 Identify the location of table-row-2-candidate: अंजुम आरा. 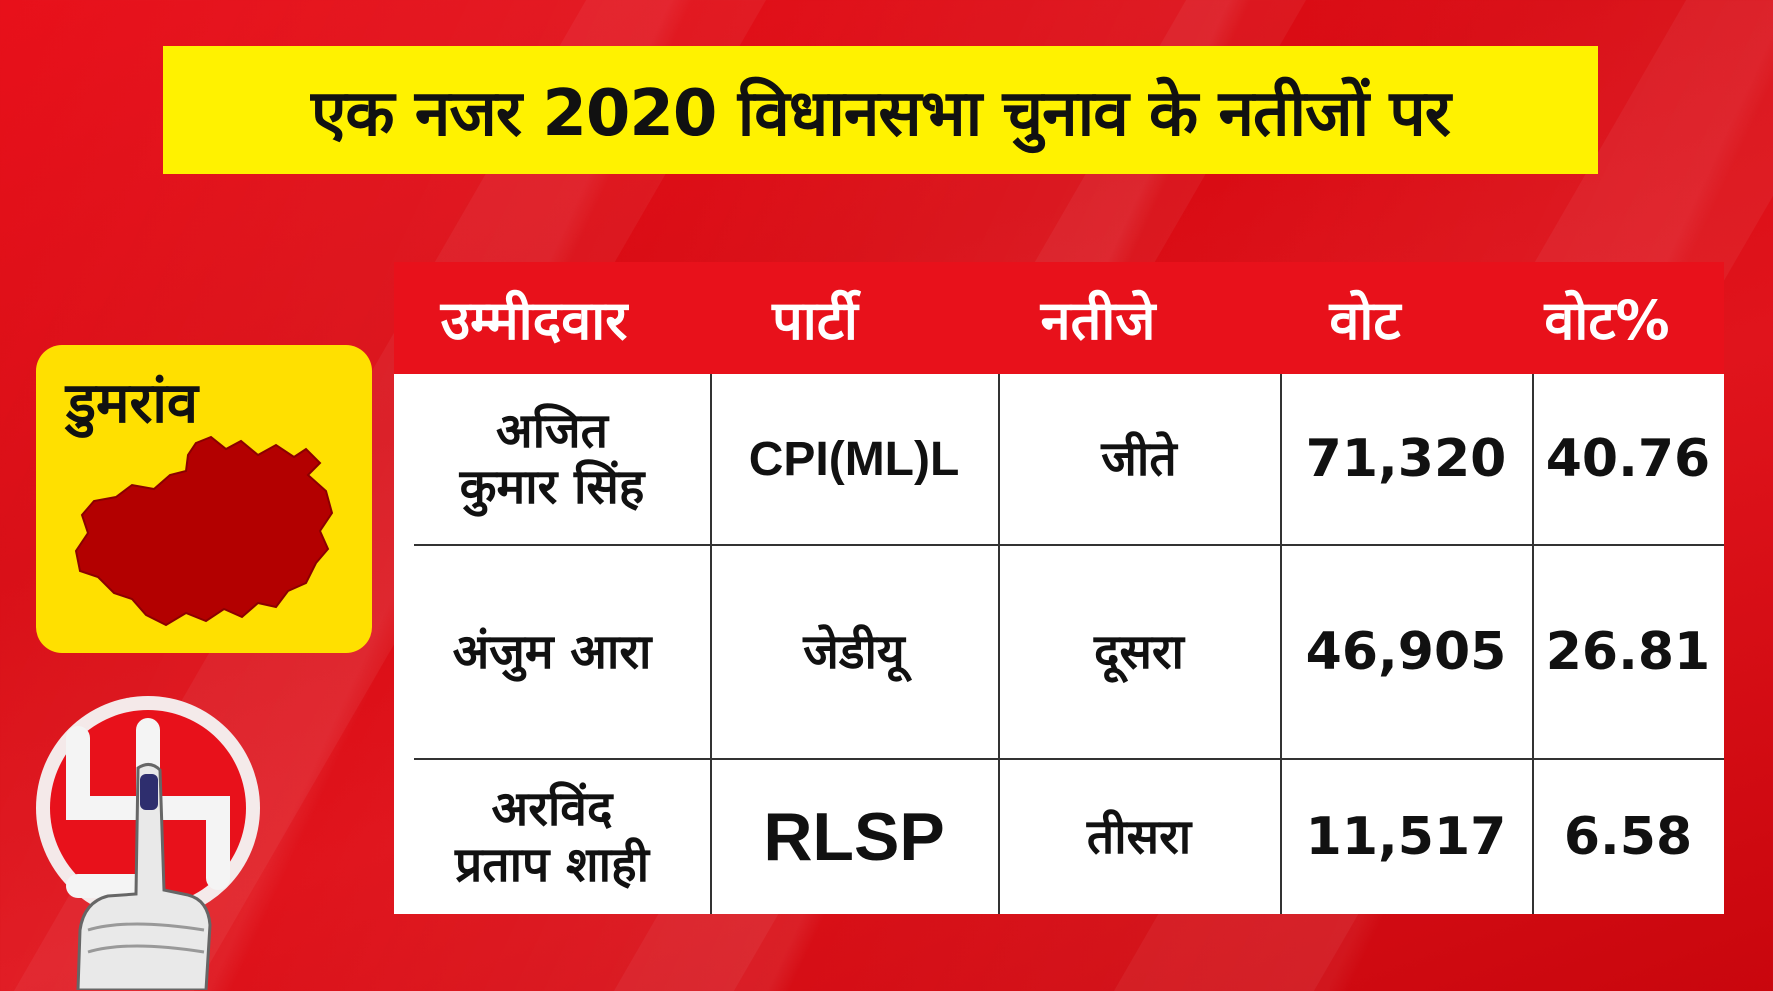
(552, 652).